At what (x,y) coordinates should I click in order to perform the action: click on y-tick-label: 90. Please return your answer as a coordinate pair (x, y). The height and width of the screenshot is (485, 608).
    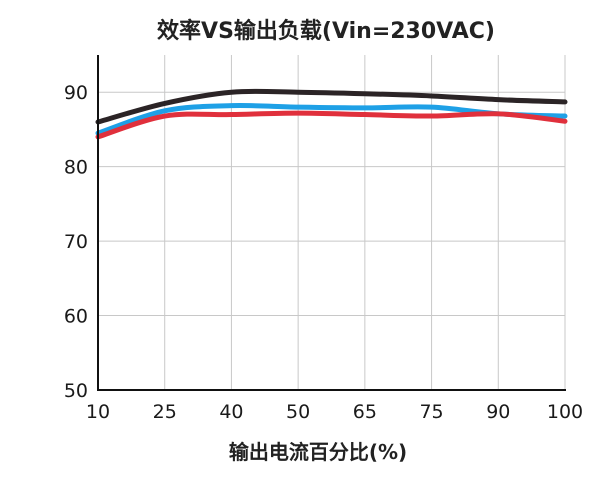
    Looking at the image, I should click on (76, 93).